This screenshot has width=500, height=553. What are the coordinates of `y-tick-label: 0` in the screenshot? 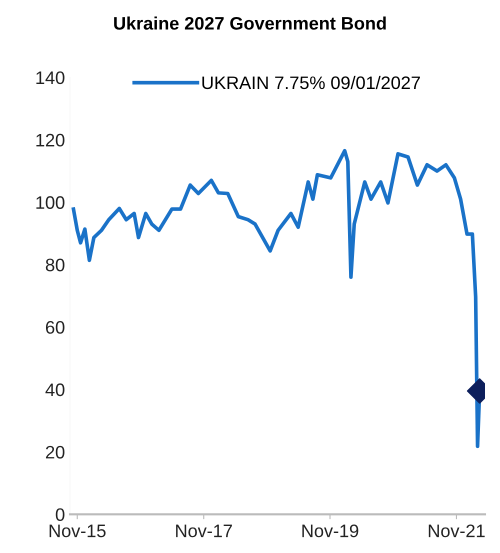 It's located at (60, 515).